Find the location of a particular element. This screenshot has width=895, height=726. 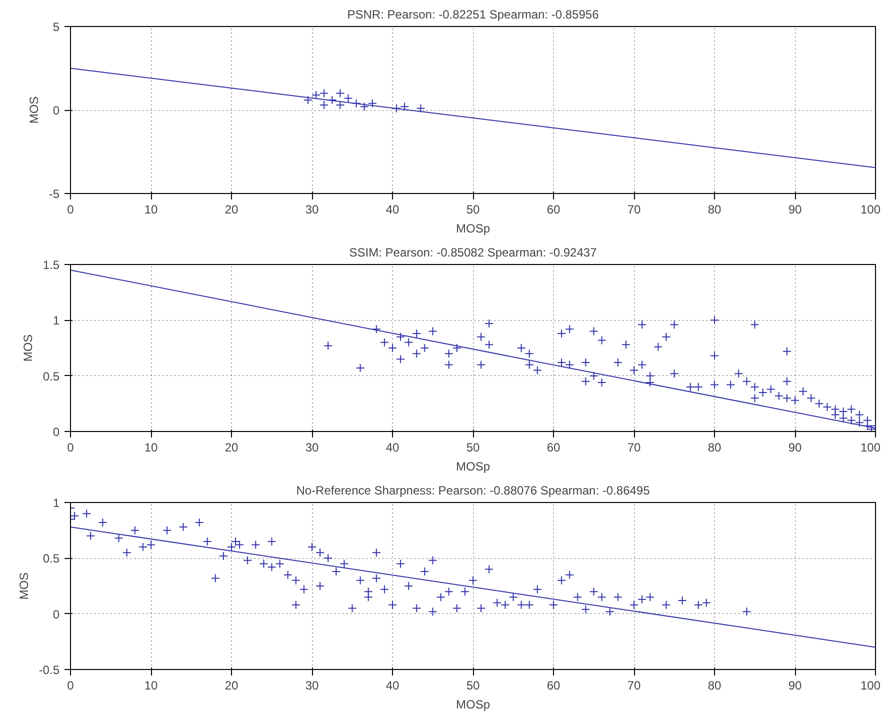

y-tick-label: 1.5 is located at coordinates (51, 265).